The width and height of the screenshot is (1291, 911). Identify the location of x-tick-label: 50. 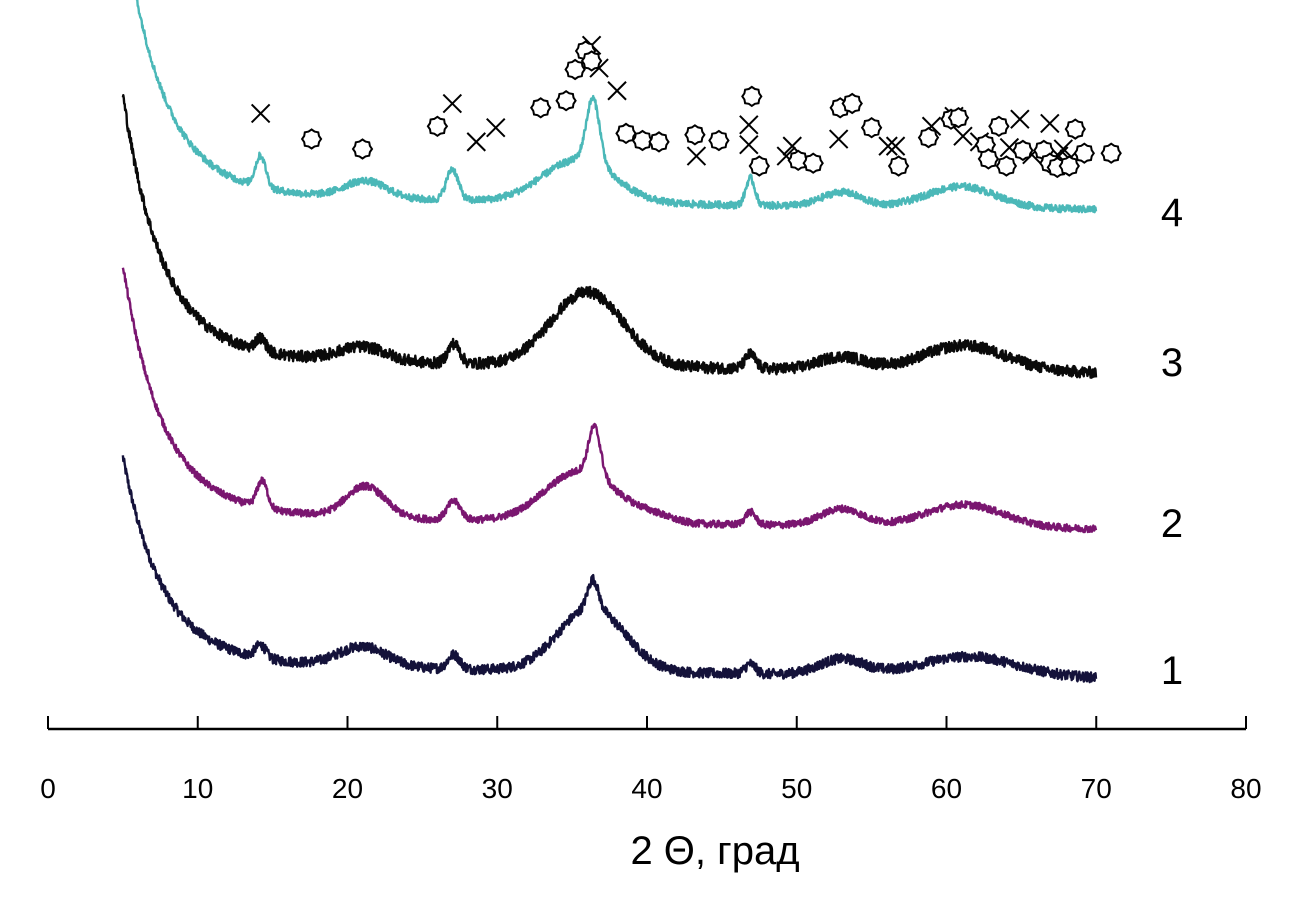
(796, 788).